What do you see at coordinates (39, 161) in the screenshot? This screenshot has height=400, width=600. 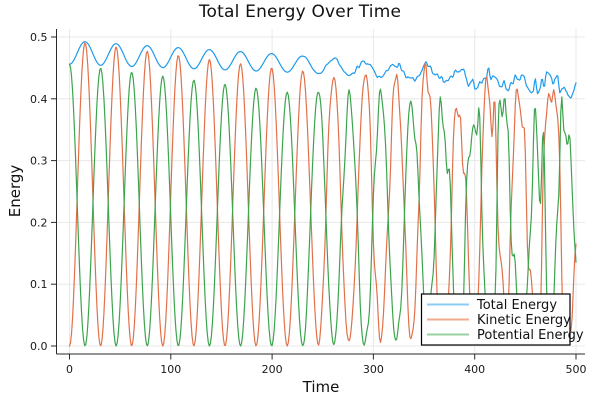 I see `y-tick-label: 0.3` at bounding box center [39, 161].